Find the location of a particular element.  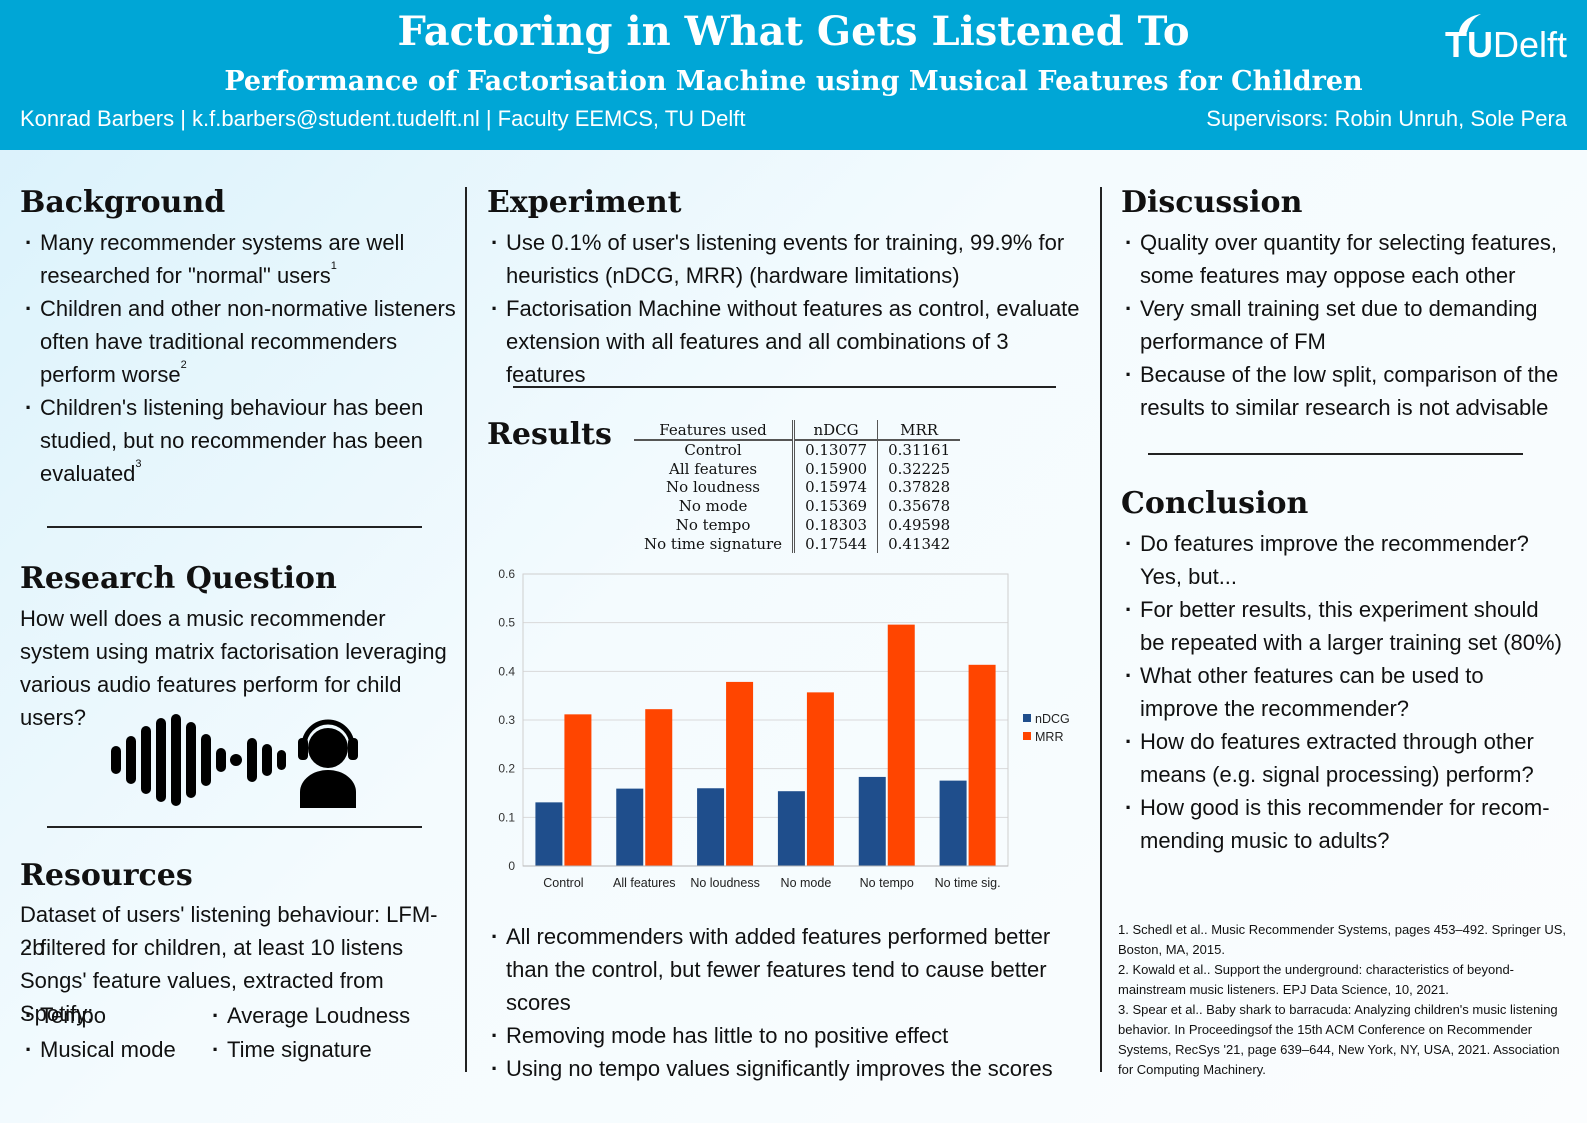

table-cell: No tempo is located at coordinates (715, 525).